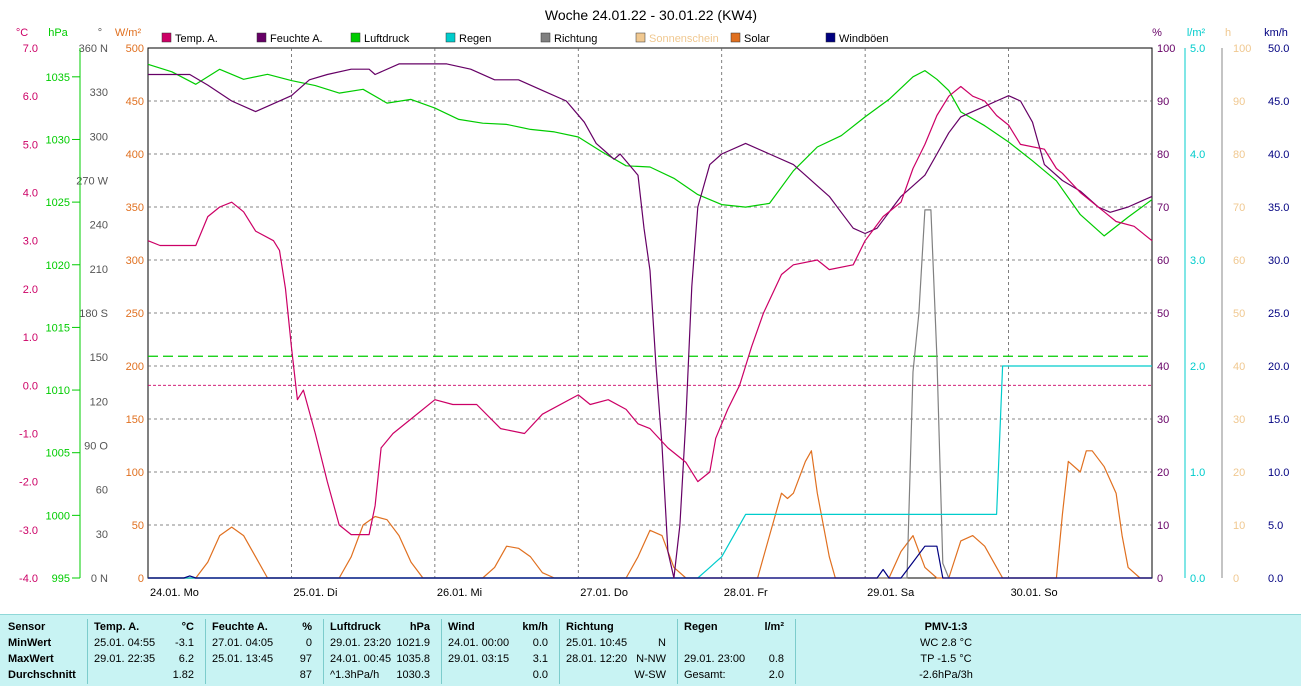  What do you see at coordinates (651, 15) in the screenshot?
I see `chart-title: Woche 24.01.22 - 30.01.22 (KW4)` at bounding box center [651, 15].